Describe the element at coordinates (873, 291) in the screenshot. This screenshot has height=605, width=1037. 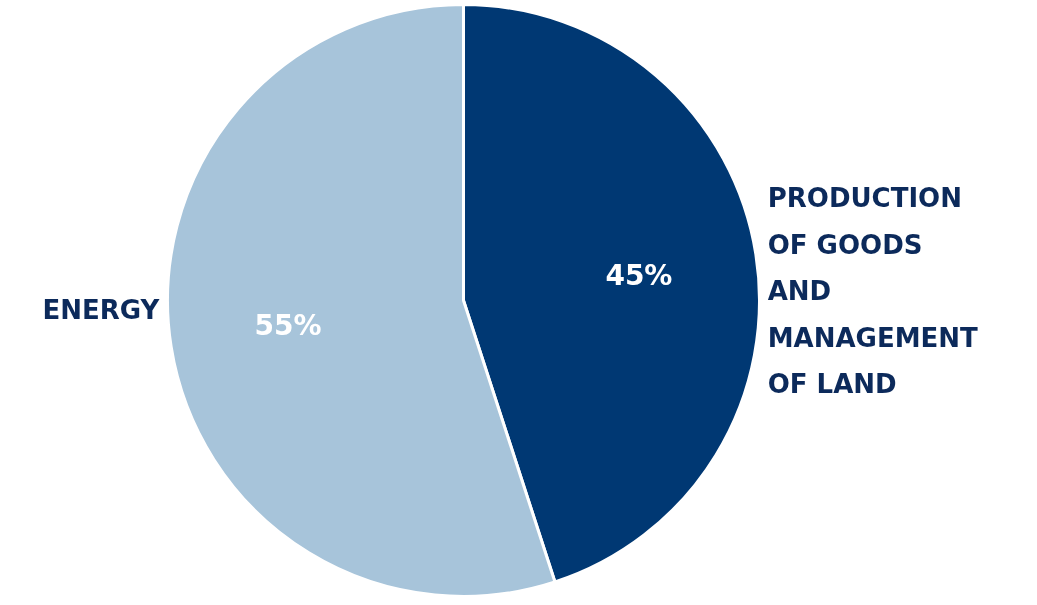
I see `slice-label: PRODUCTION OF GOODS AND MANAGEMENT OF LAND` at that location.